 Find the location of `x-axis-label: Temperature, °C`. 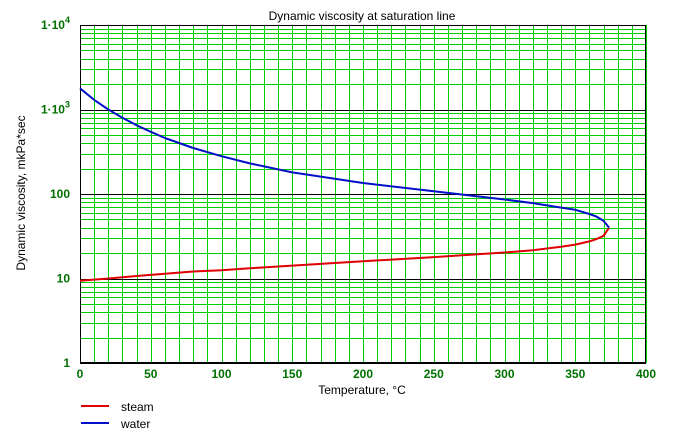

x-axis-label: Temperature, °C is located at coordinates (362, 390).